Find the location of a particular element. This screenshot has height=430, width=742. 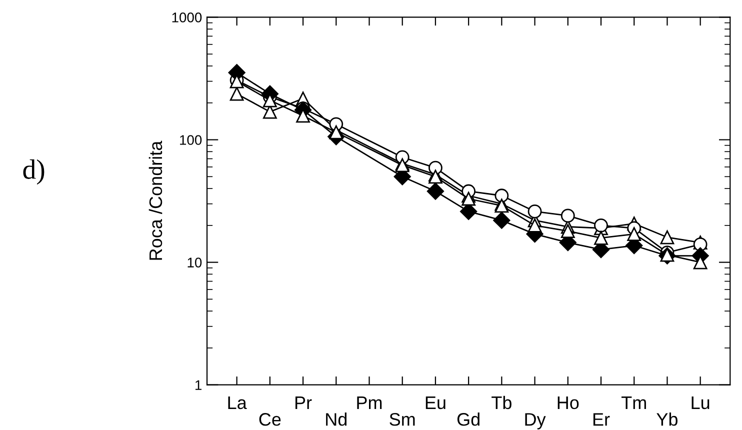

y-tick-label: 1 is located at coordinates (198, 385).